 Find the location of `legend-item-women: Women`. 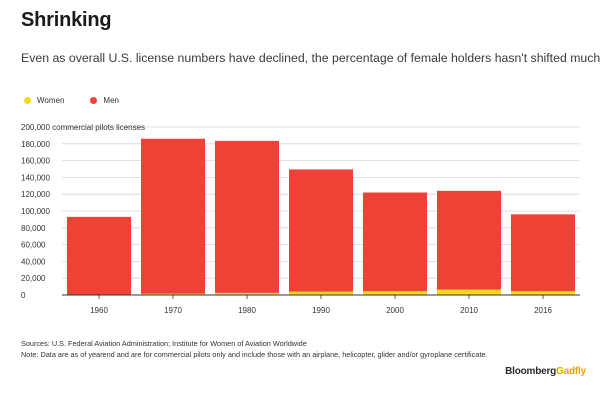

legend-item-women: Women is located at coordinates (44, 100).